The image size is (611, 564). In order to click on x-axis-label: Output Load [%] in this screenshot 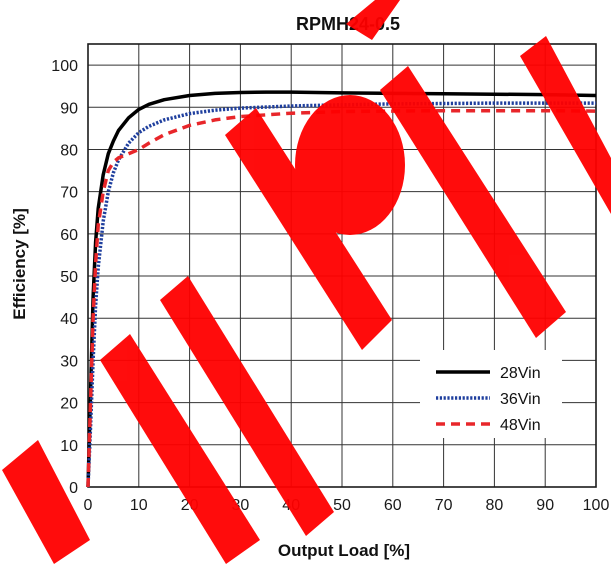, I will do `click(344, 550)`.